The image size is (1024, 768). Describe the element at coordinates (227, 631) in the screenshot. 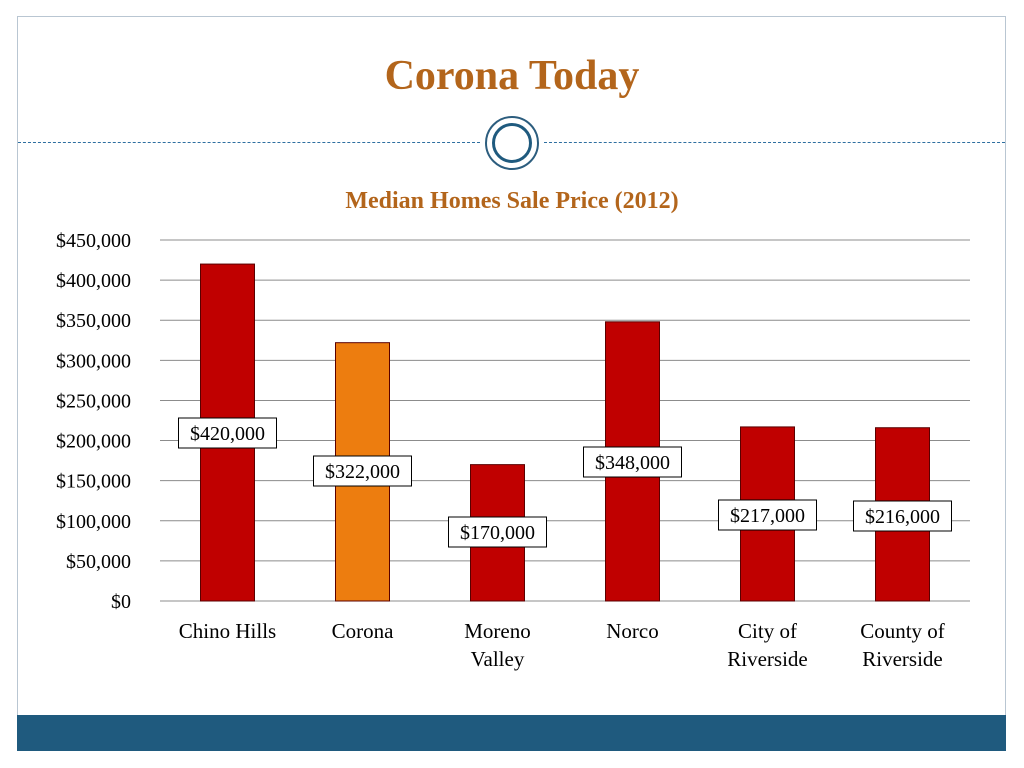

I see `x-tick-label: Chino Hills` at that location.